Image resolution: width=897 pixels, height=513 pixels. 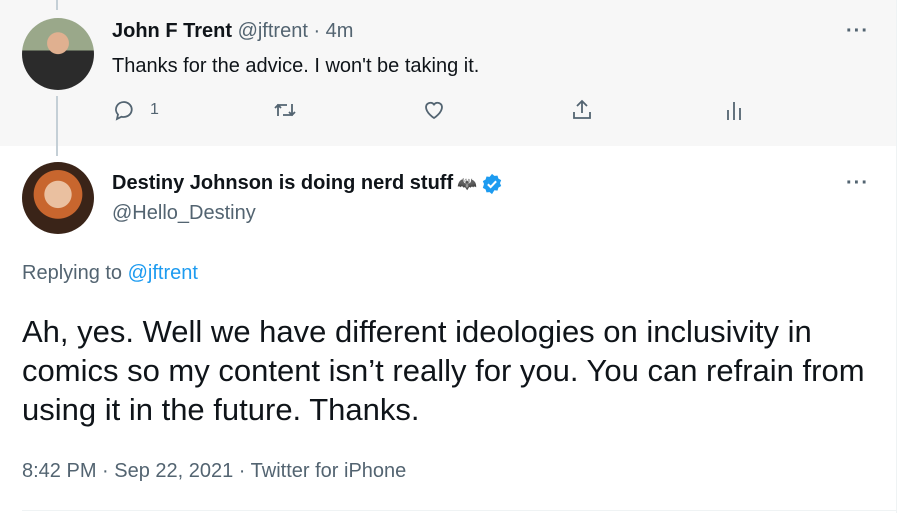 I want to click on author-handle: @jftrent, so click(x=272, y=31).